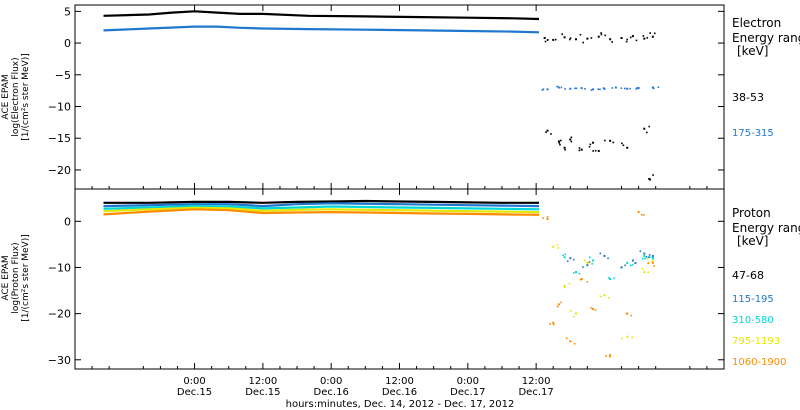 This screenshot has width=800, height=410. Describe the element at coordinates (536, 381) in the screenshot. I see `xtick-time-label: 12:00` at that location.